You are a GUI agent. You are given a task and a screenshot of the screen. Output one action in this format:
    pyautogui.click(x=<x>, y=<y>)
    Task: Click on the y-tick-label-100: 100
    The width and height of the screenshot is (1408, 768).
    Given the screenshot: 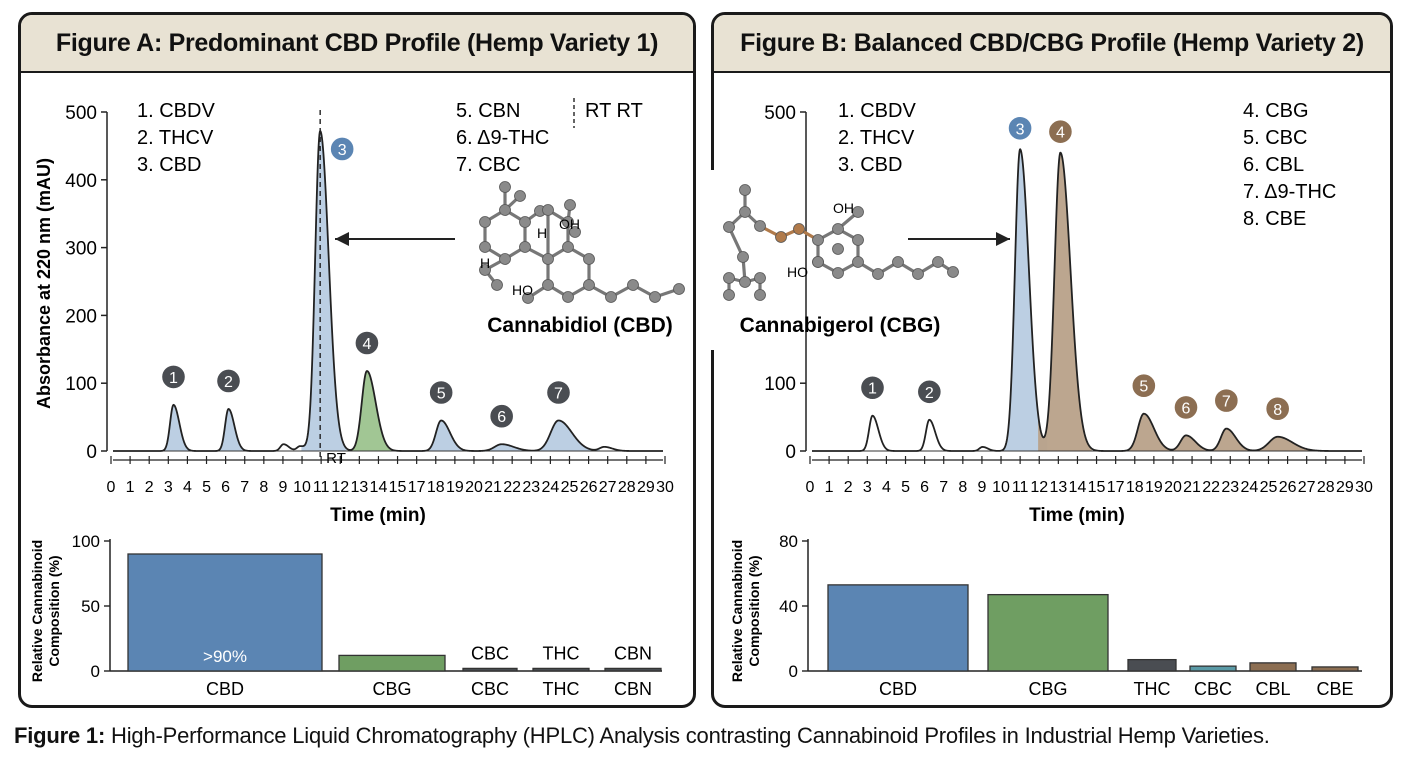 What is the action you would take?
    pyautogui.click(x=780, y=384)
    